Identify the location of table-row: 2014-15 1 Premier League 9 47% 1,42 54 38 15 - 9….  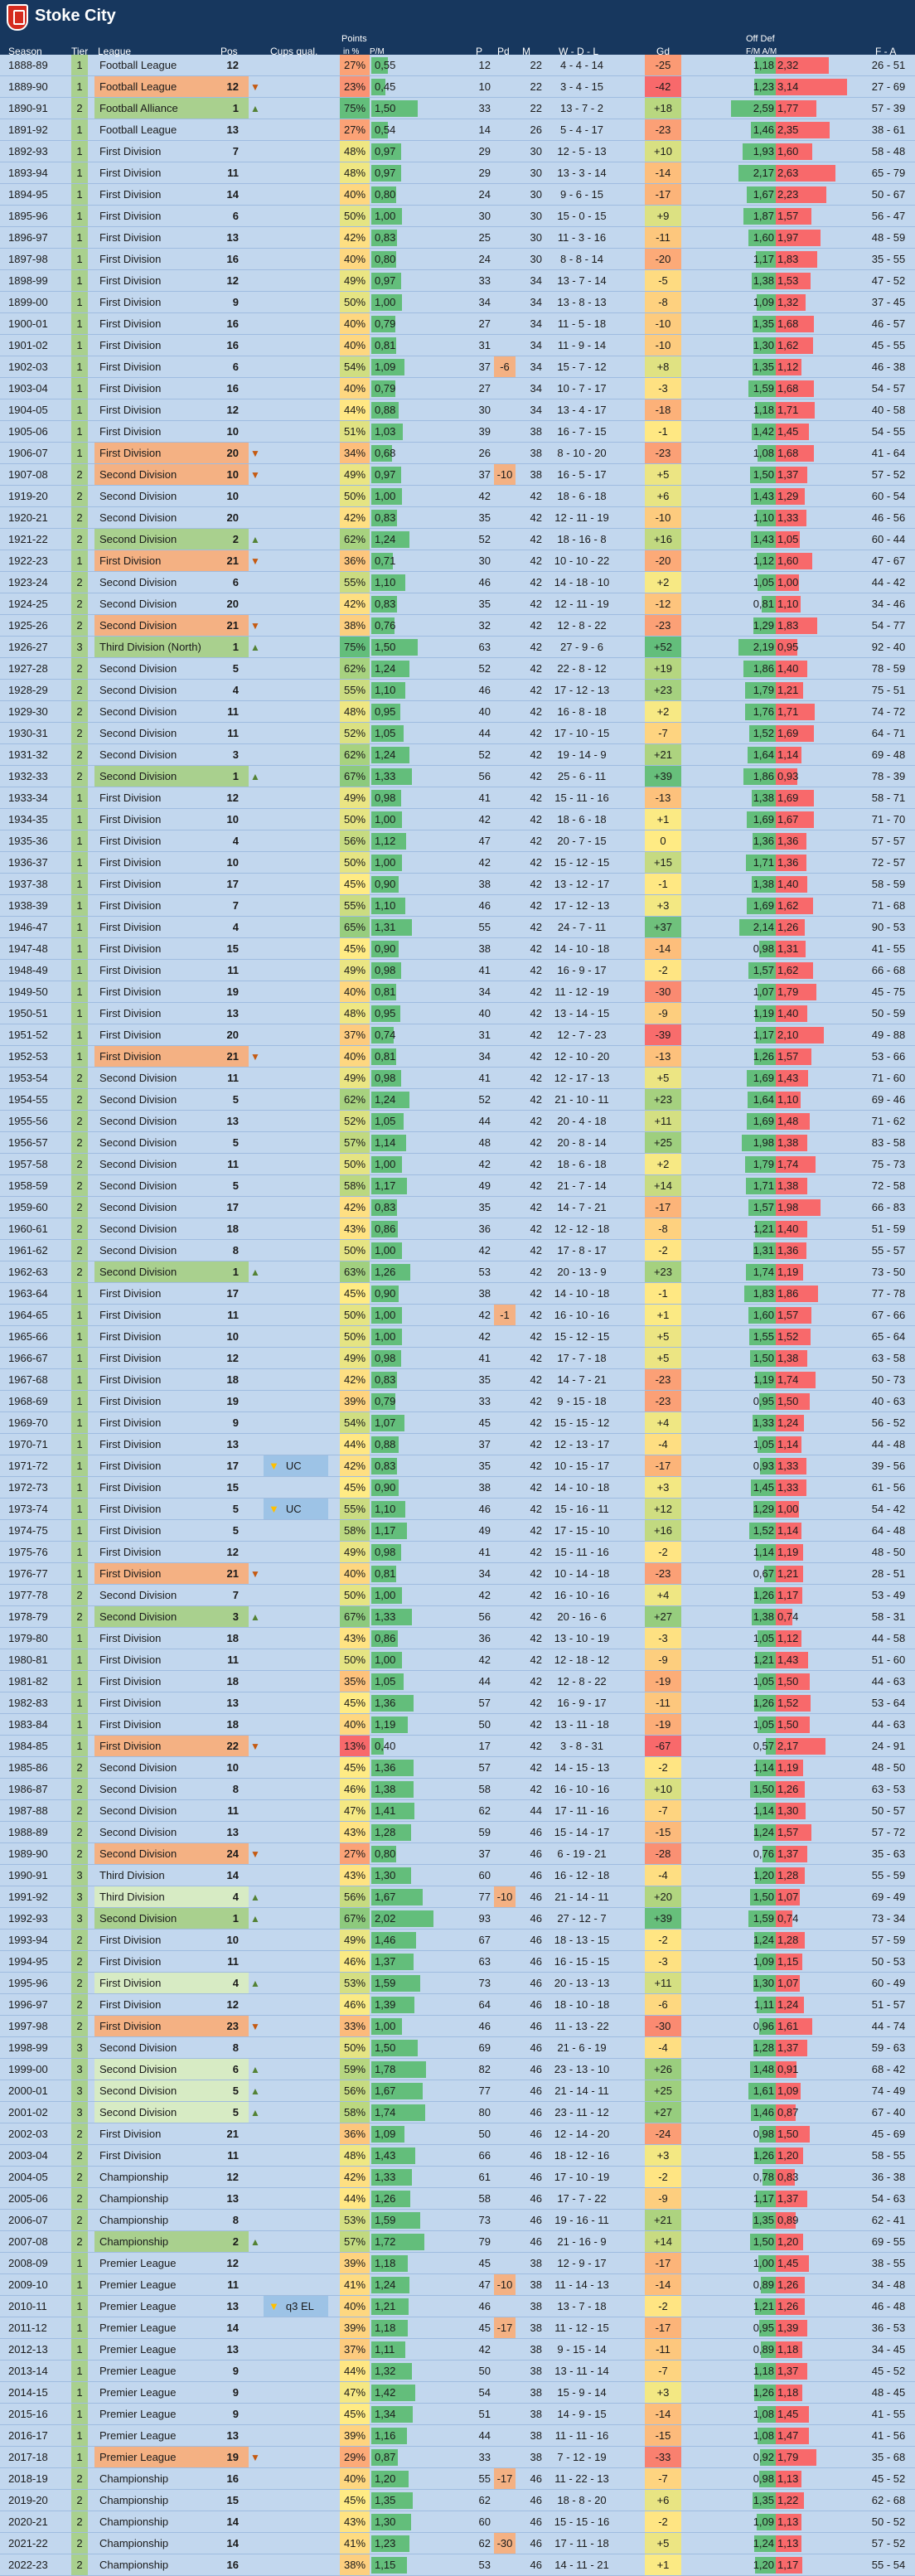
(457, 2393).